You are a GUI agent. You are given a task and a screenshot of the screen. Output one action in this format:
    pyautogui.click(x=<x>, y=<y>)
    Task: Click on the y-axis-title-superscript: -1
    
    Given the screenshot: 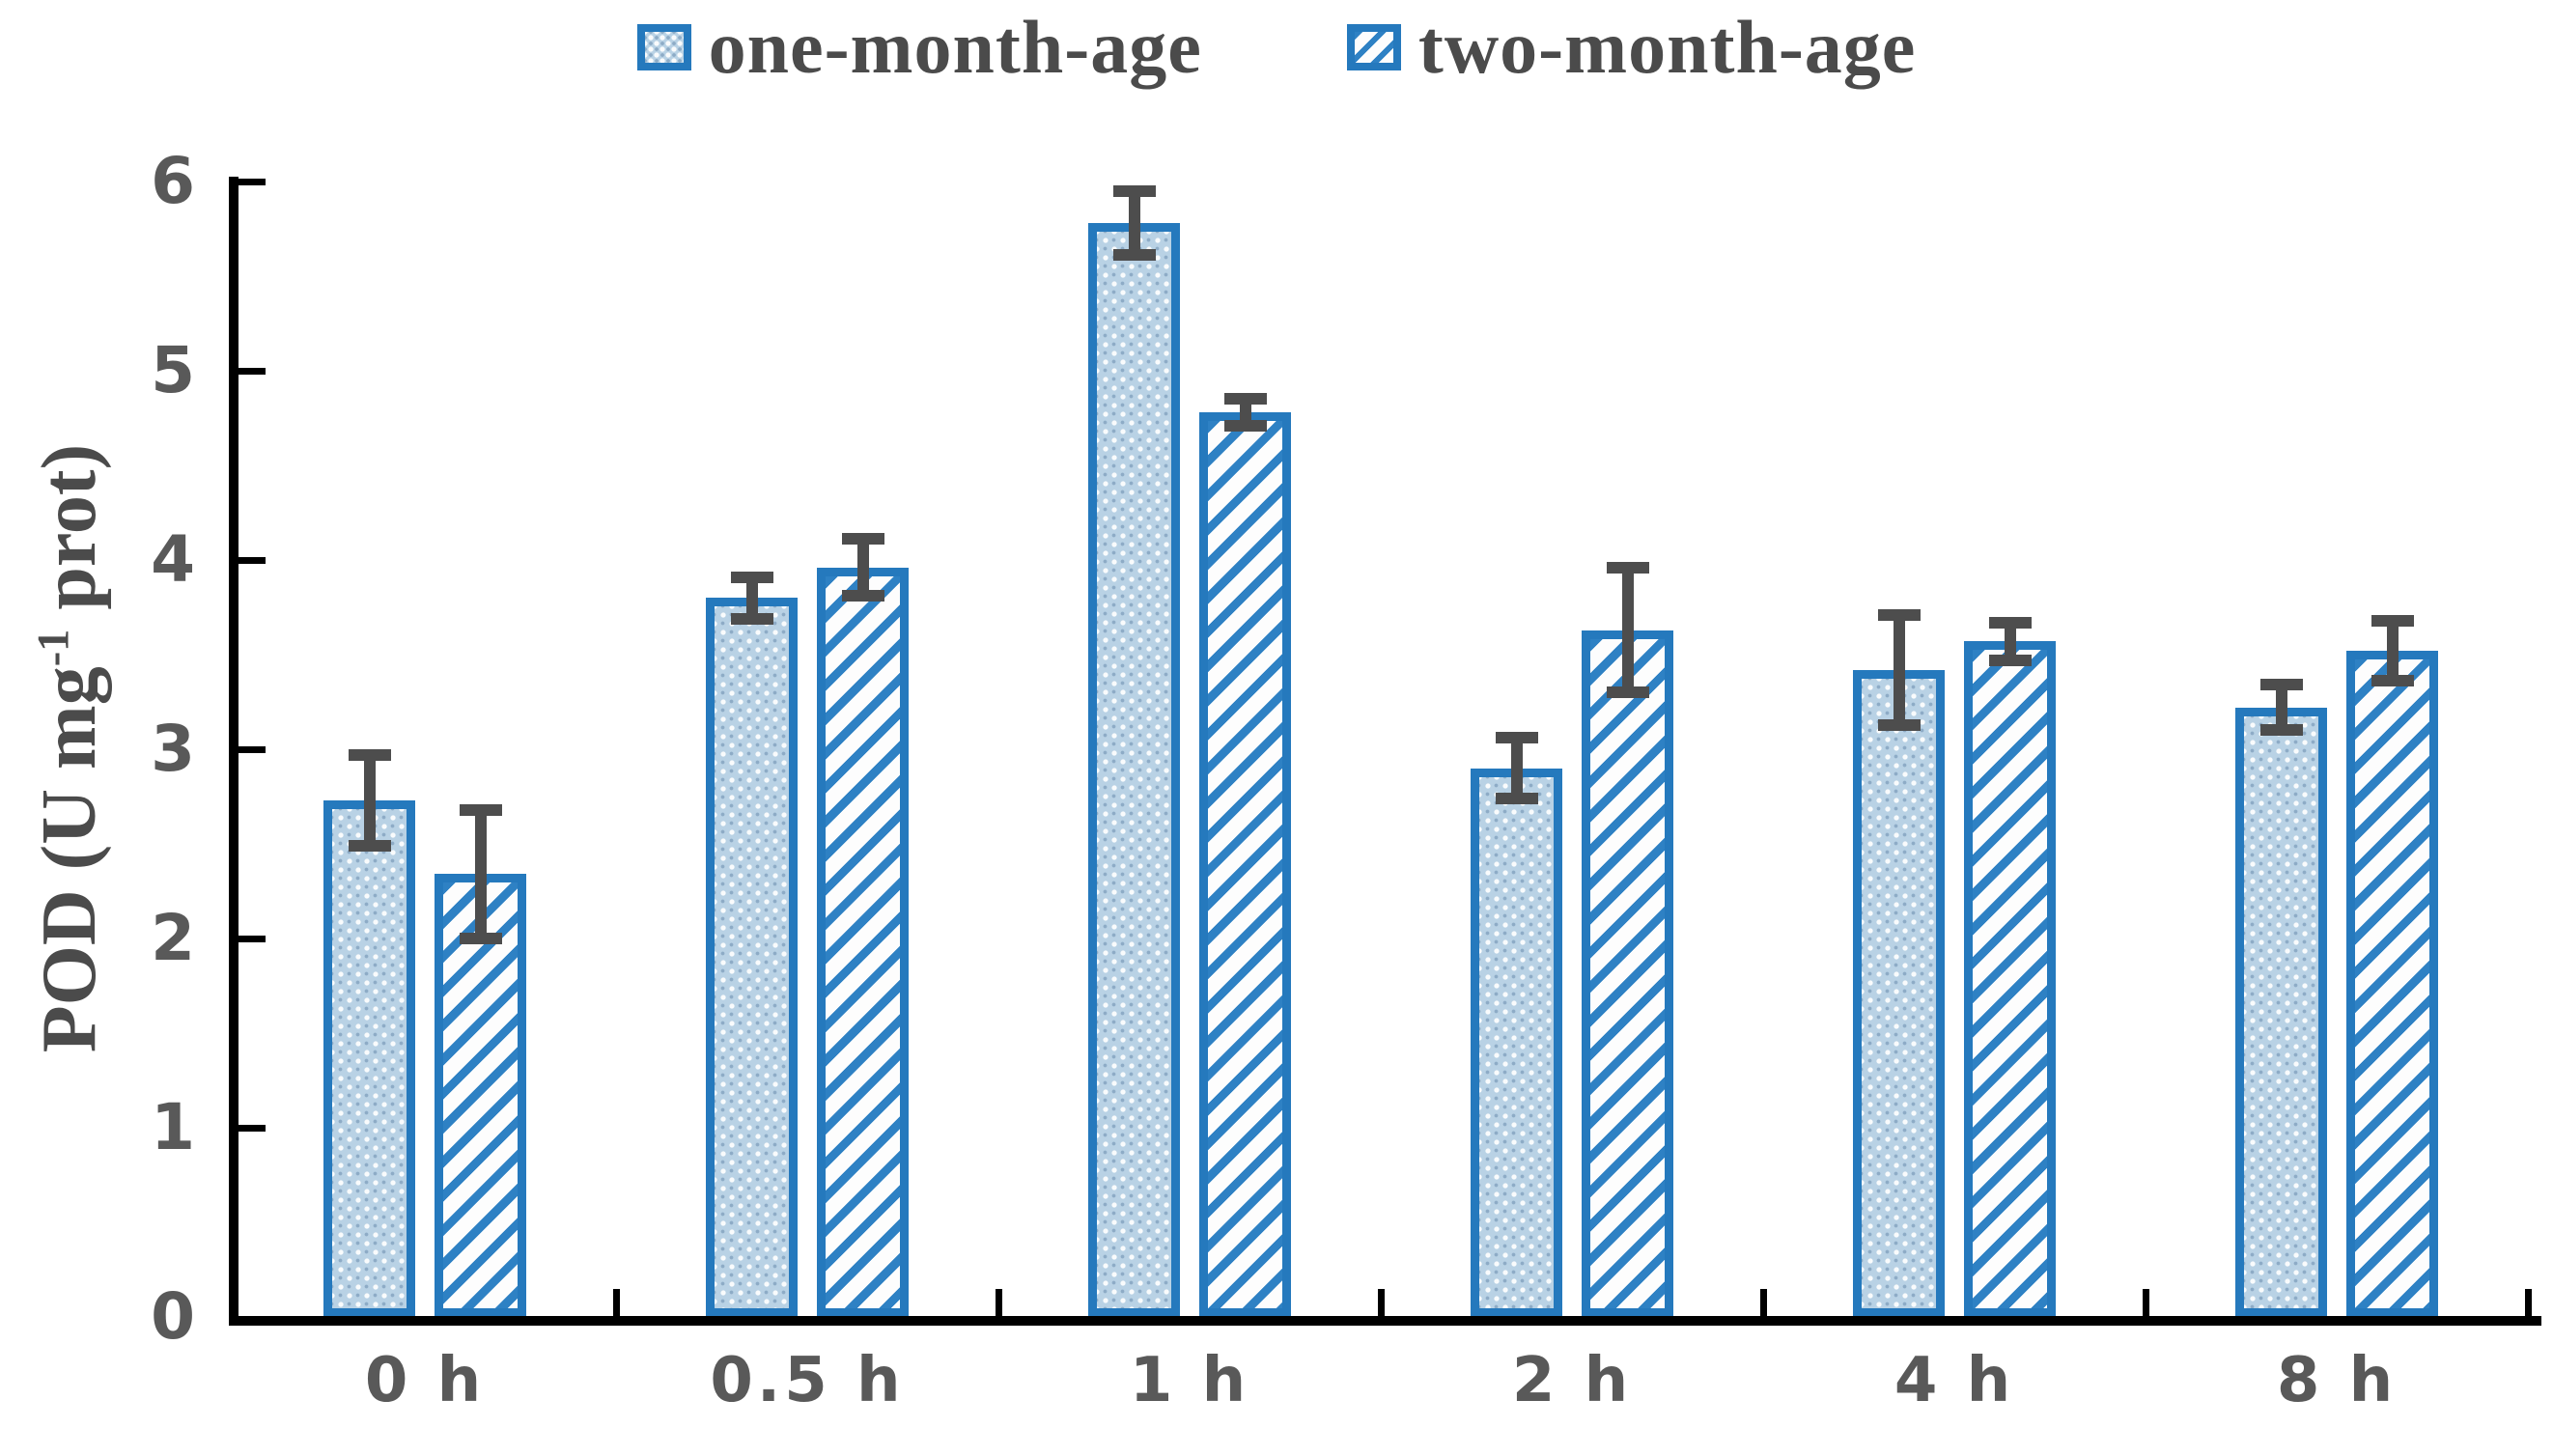 What is the action you would take?
    pyautogui.click(x=54, y=648)
    